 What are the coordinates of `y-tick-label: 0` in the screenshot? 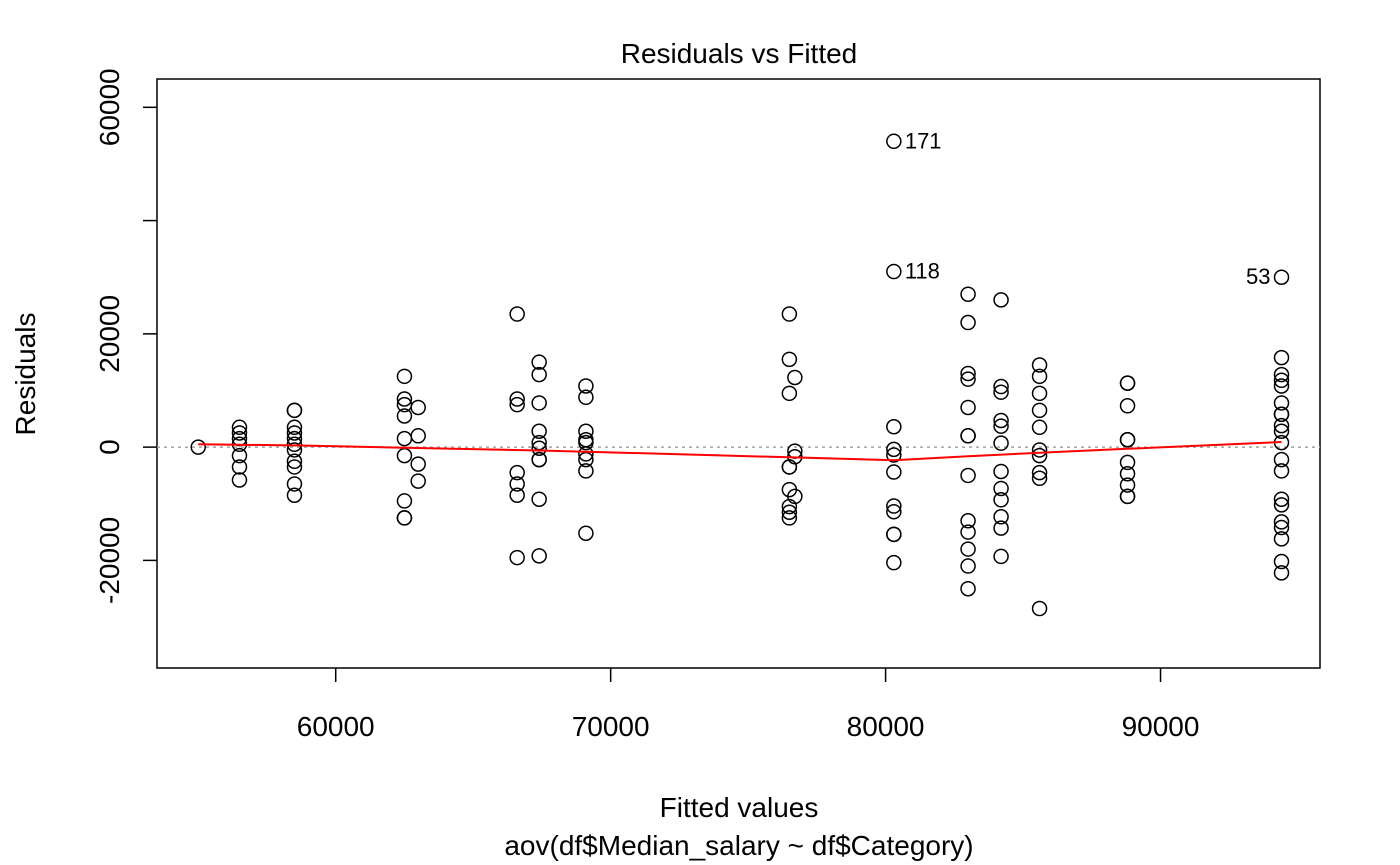 It's located at (109, 447).